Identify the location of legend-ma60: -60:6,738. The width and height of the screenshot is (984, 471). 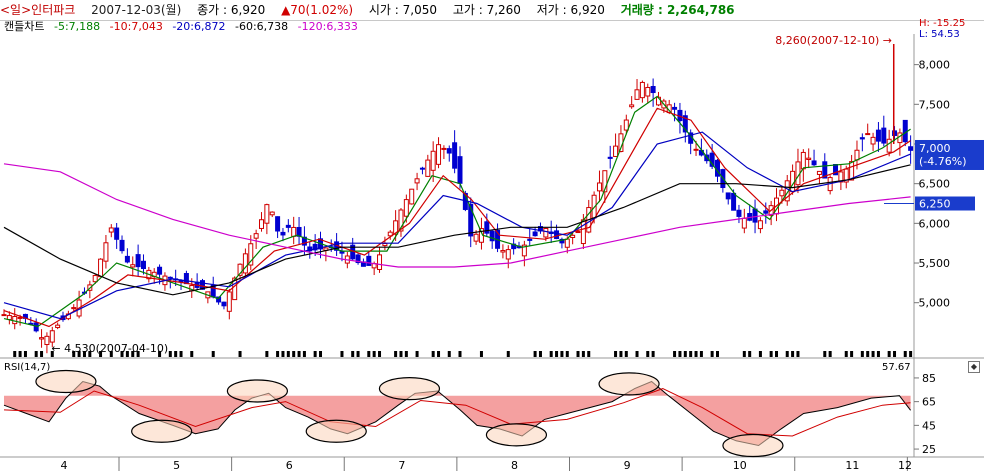
(262, 26).